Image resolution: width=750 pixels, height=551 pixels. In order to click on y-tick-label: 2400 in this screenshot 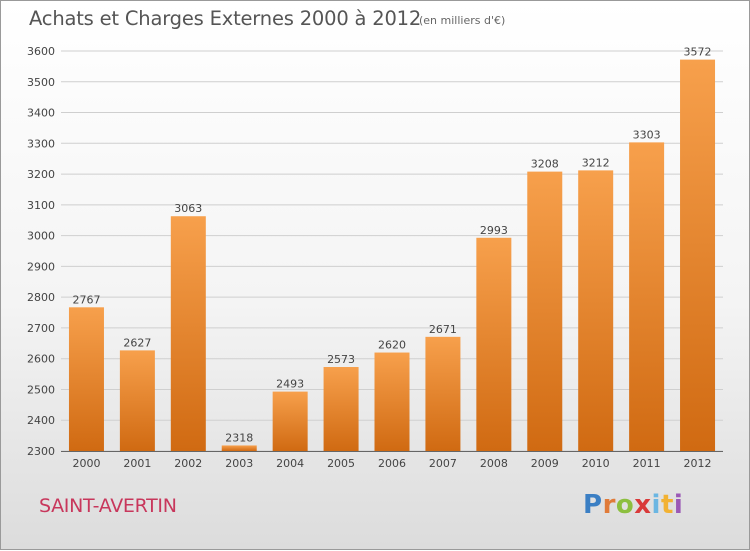, I will do `click(41, 420)`.